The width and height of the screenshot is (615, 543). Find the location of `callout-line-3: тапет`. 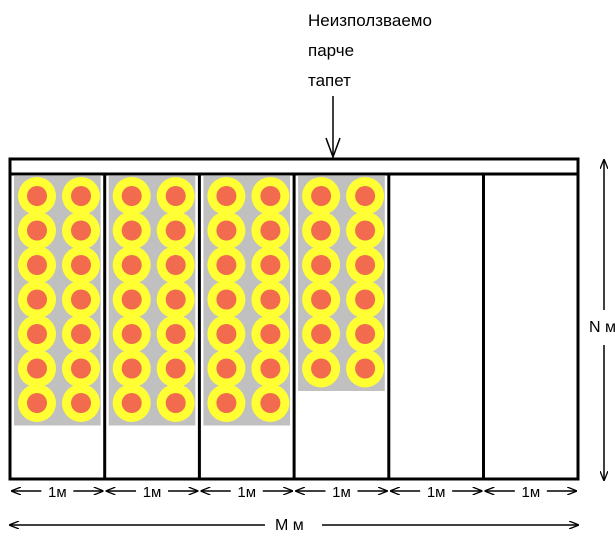

callout-line-3: тапет is located at coordinates (329, 80).